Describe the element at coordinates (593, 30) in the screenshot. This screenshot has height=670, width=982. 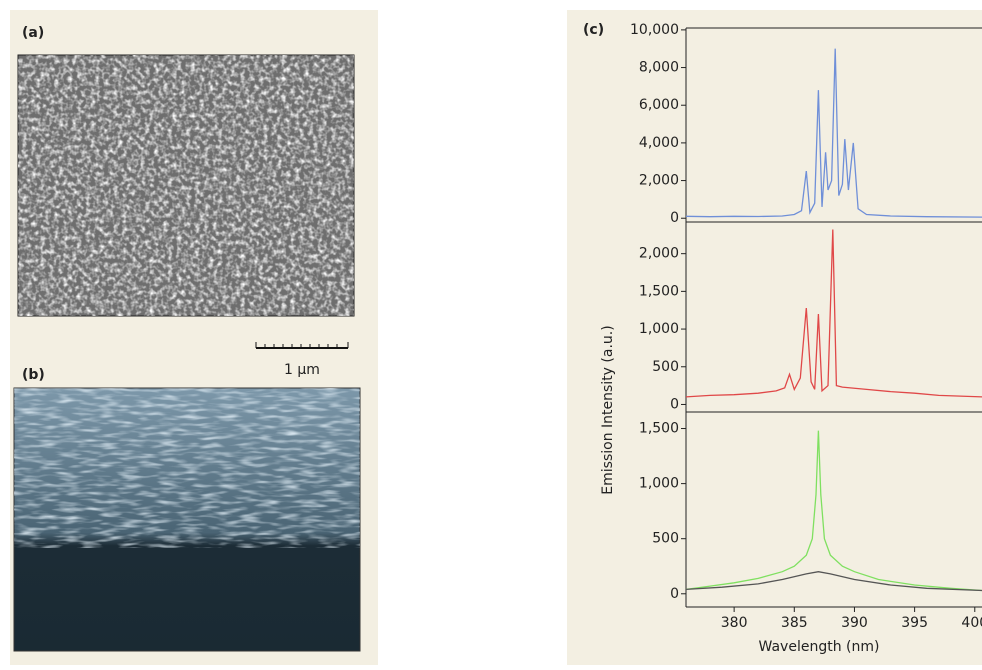
I see `panel-label: (c)` at that location.